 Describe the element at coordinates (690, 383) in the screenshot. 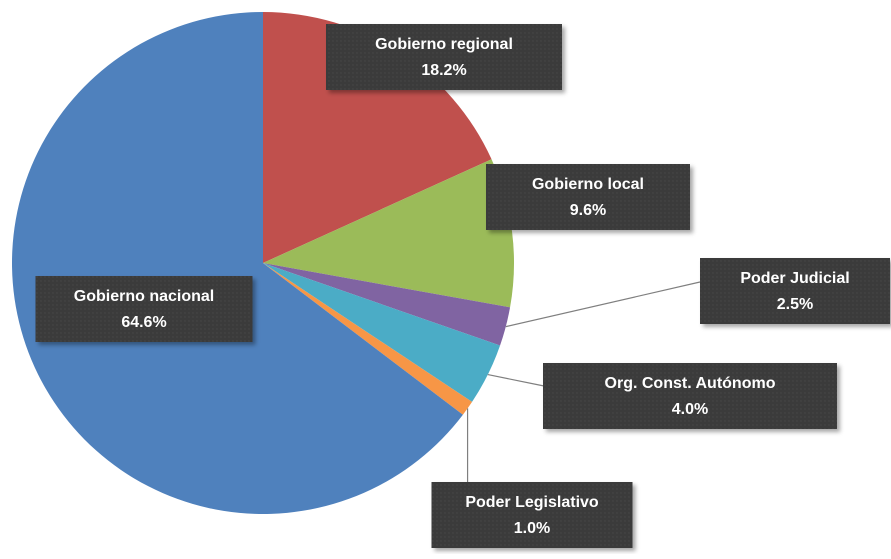

I see `data-label-name: Org. Const. Autónomo` at that location.